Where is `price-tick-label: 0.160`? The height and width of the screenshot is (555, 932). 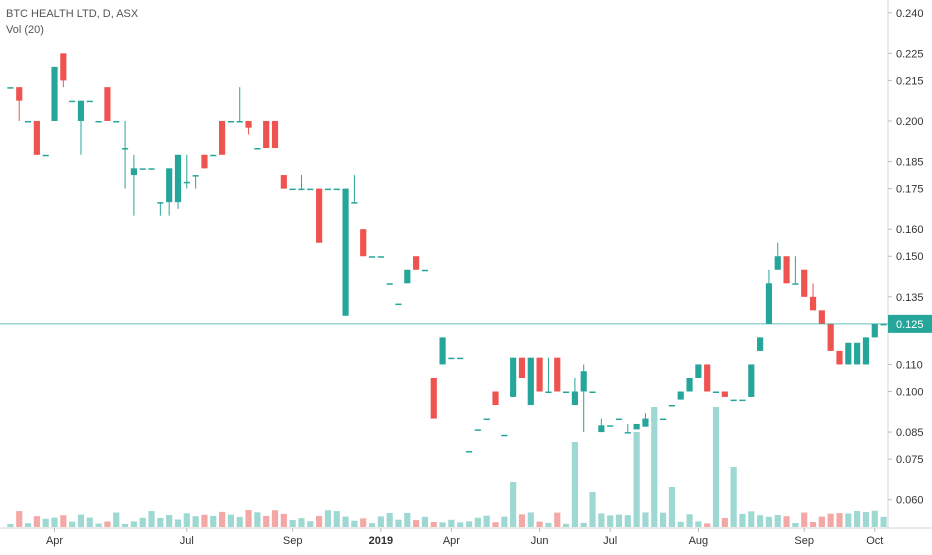
price-tick-label: 0.160 is located at coordinates (910, 230).